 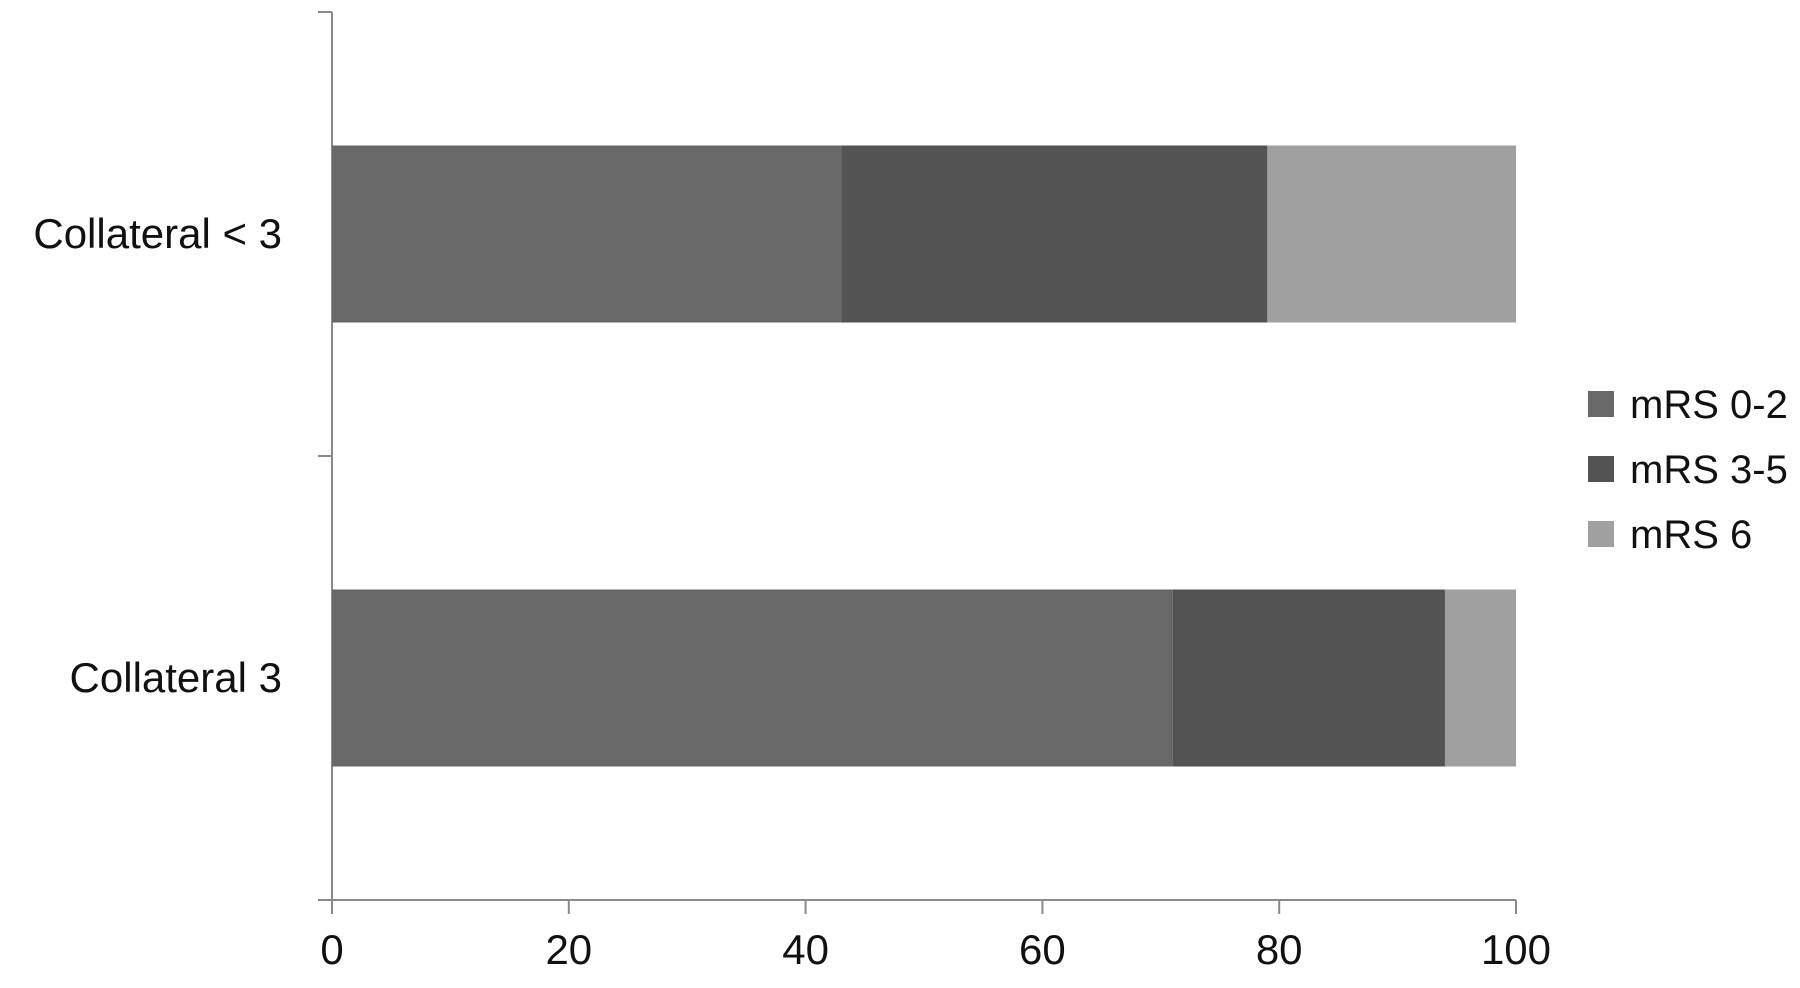 I want to click on x-tick-label-40: 40, so click(x=805, y=949).